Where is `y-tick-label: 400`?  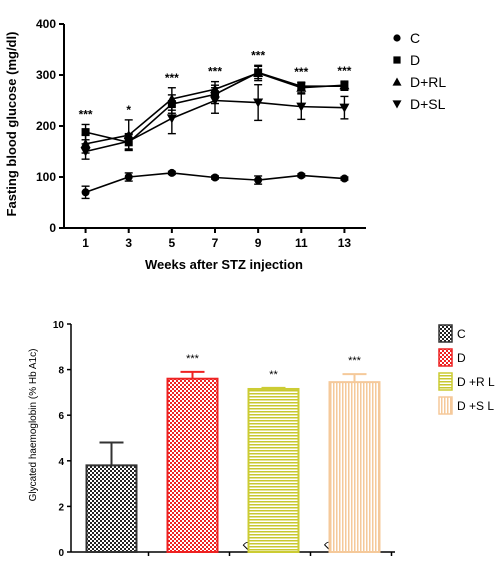
y-tick-label: 400 is located at coordinates (46, 24).